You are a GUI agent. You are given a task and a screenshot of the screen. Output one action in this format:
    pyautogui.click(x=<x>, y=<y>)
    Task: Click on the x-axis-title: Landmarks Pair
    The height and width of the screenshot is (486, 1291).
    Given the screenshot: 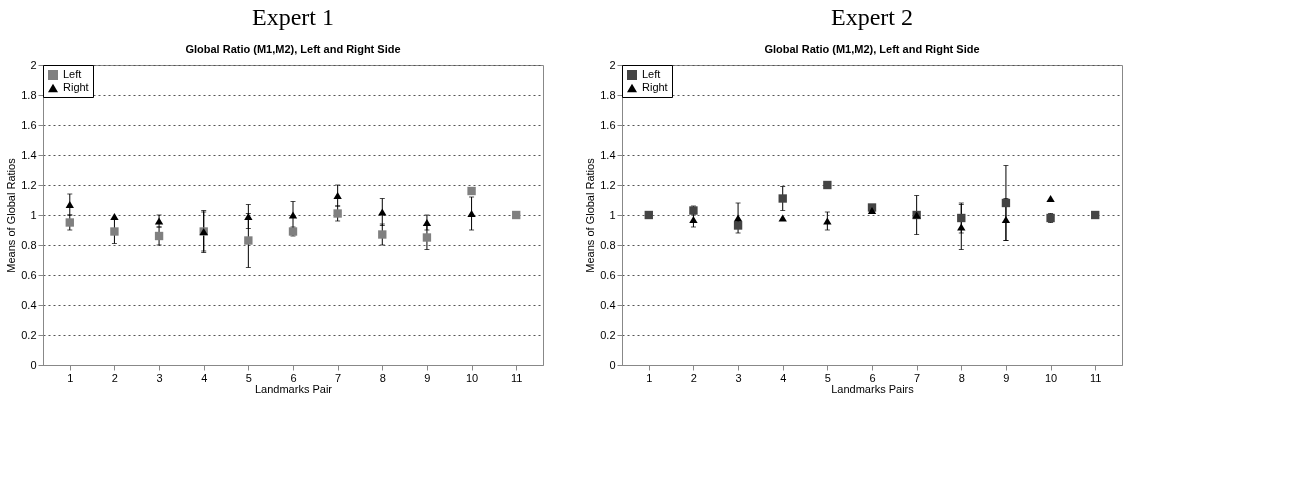 What is the action you would take?
    pyautogui.click(x=293, y=388)
    